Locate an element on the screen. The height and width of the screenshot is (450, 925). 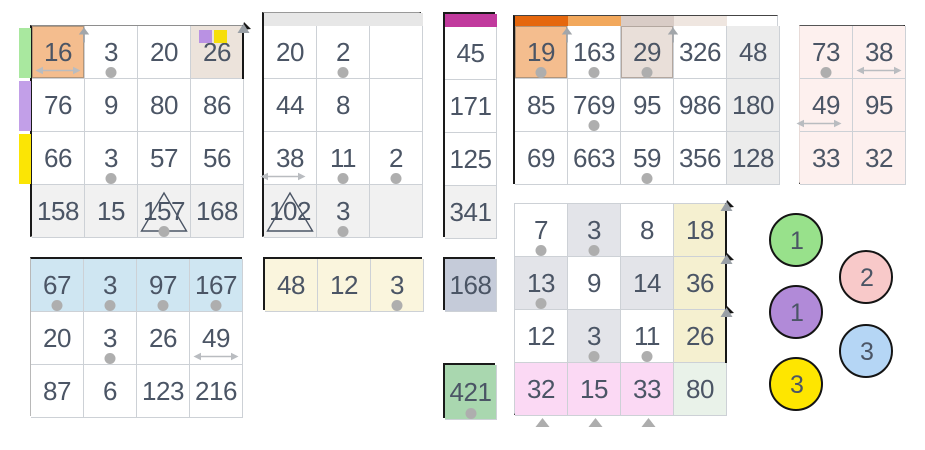
resize-horizontal-icon is located at coordinates (819, 123).